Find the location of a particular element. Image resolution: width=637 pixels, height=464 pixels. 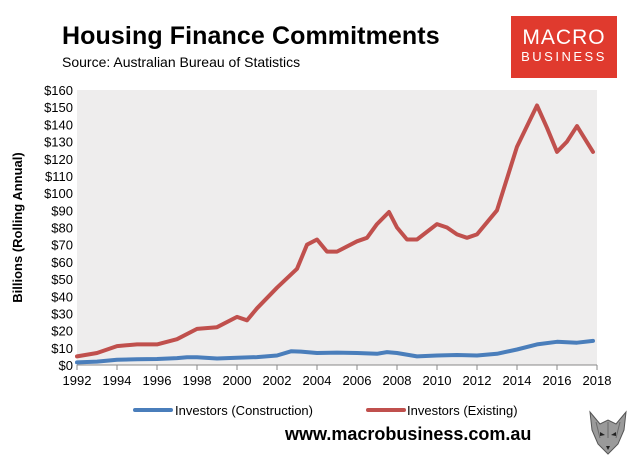

y-tick-label: $50 is located at coordinates (62, 279).